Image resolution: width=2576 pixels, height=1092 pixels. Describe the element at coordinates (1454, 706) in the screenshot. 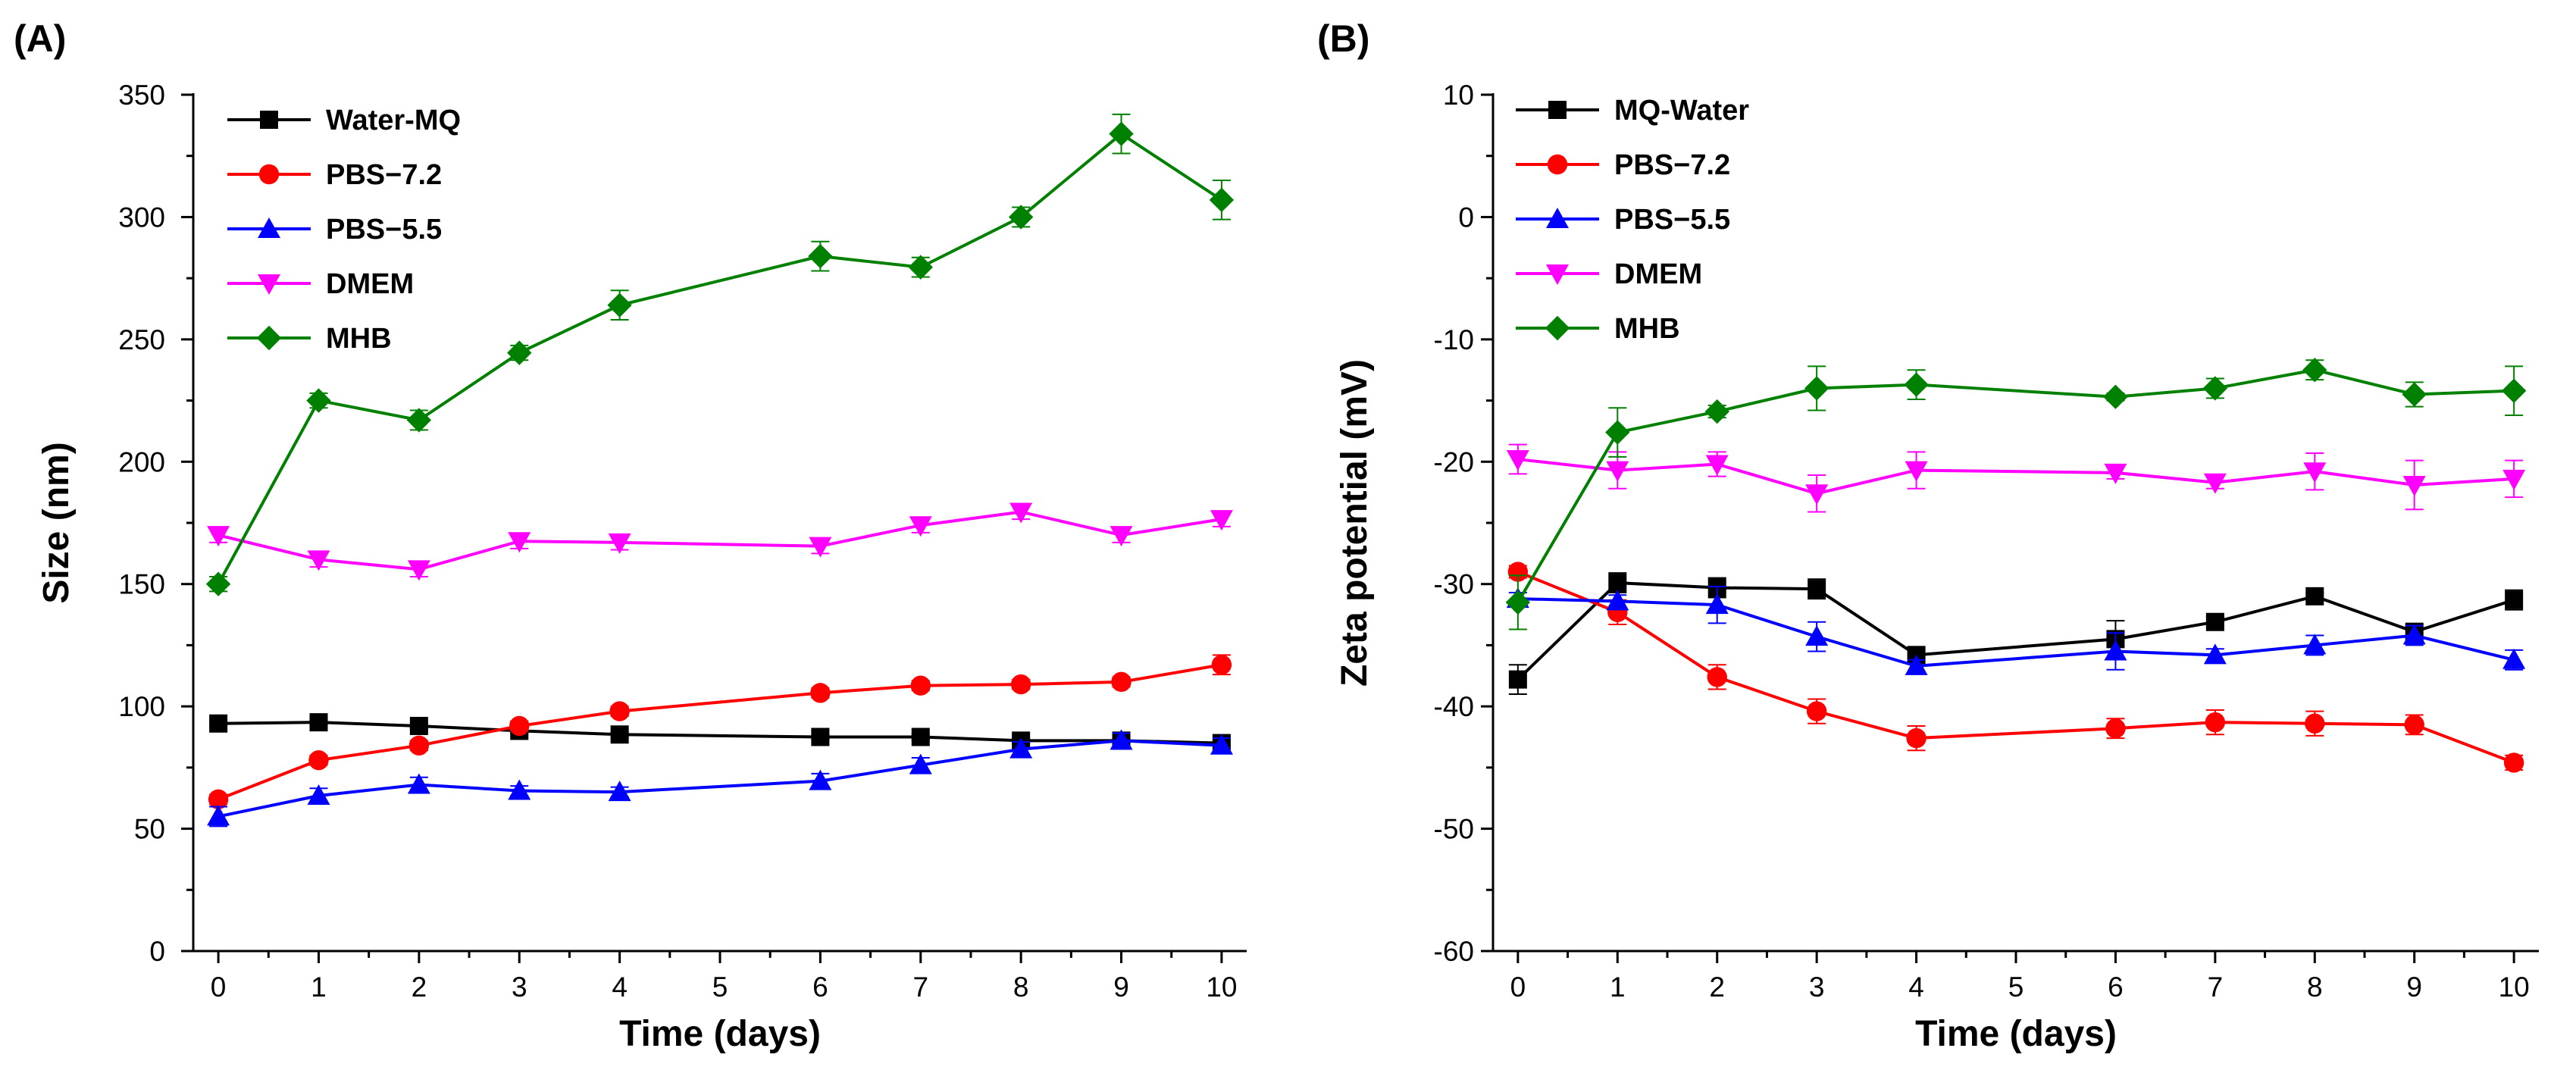

I see `y-tick-label: -40` at that location.